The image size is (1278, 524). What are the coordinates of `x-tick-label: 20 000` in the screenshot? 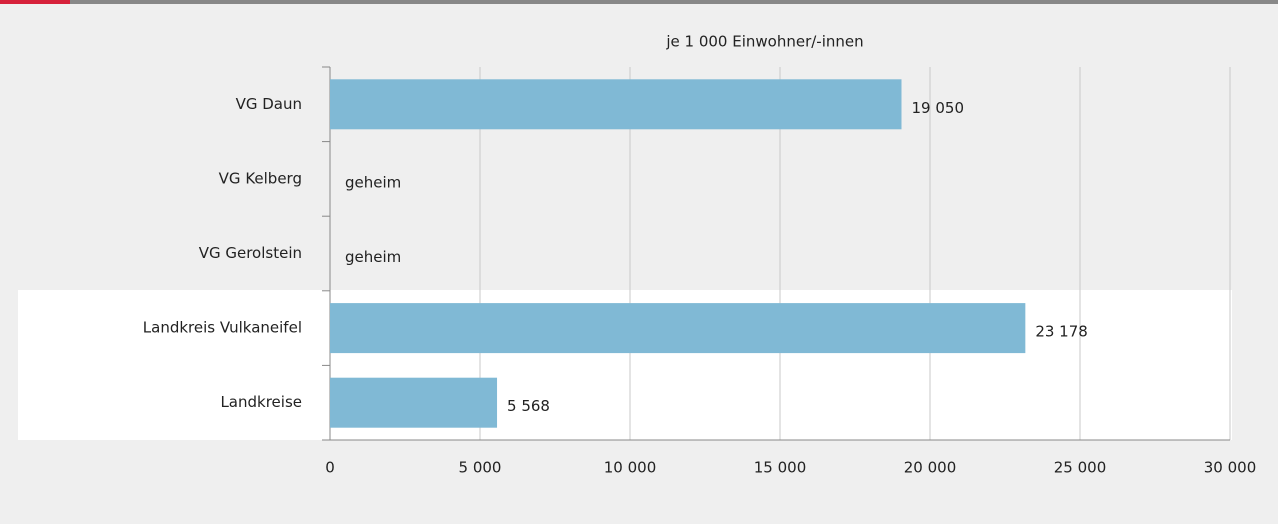 It's located at (930, 468).